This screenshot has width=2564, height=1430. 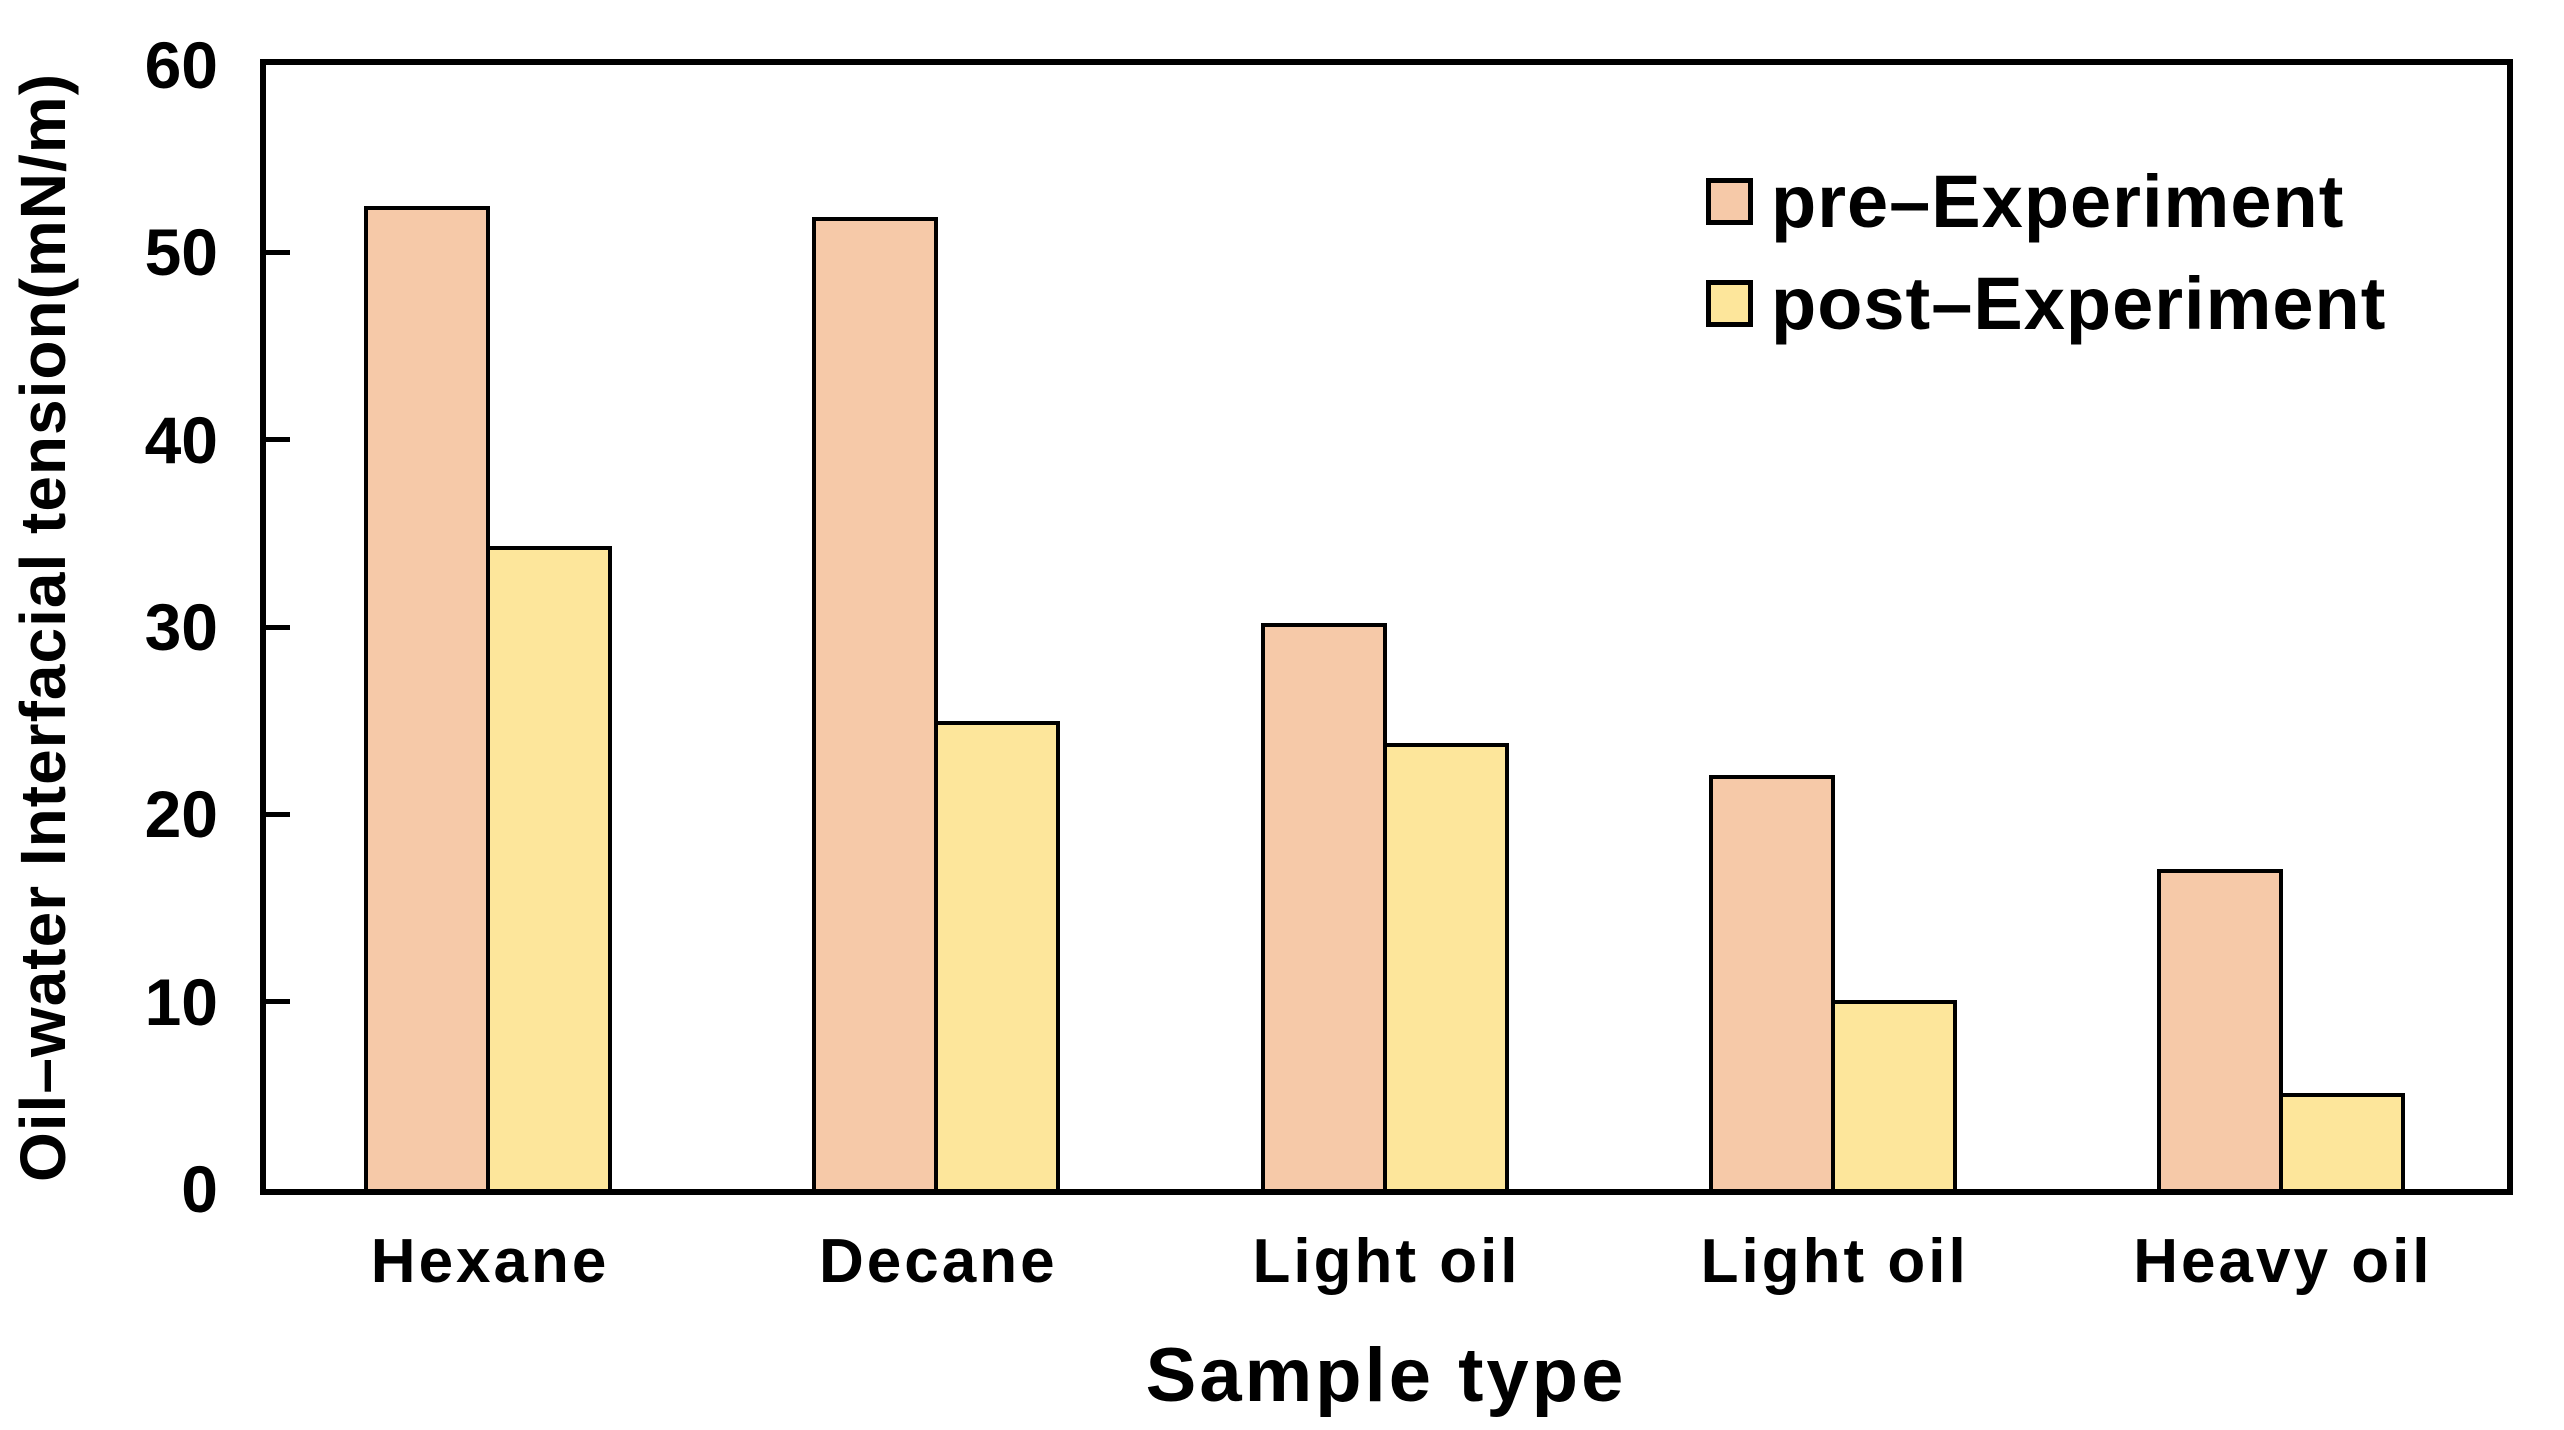 I want to click on legend-item-post: post–Experiment, so click(x=2046, y=303).